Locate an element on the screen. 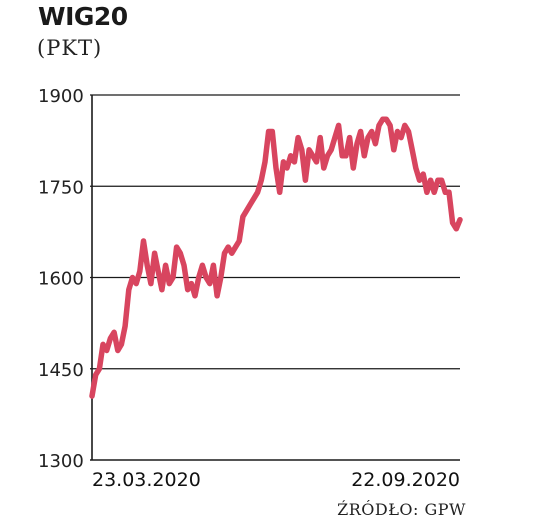  x-tick-label: 23.03.2020 is located at coordinates (146, 480).